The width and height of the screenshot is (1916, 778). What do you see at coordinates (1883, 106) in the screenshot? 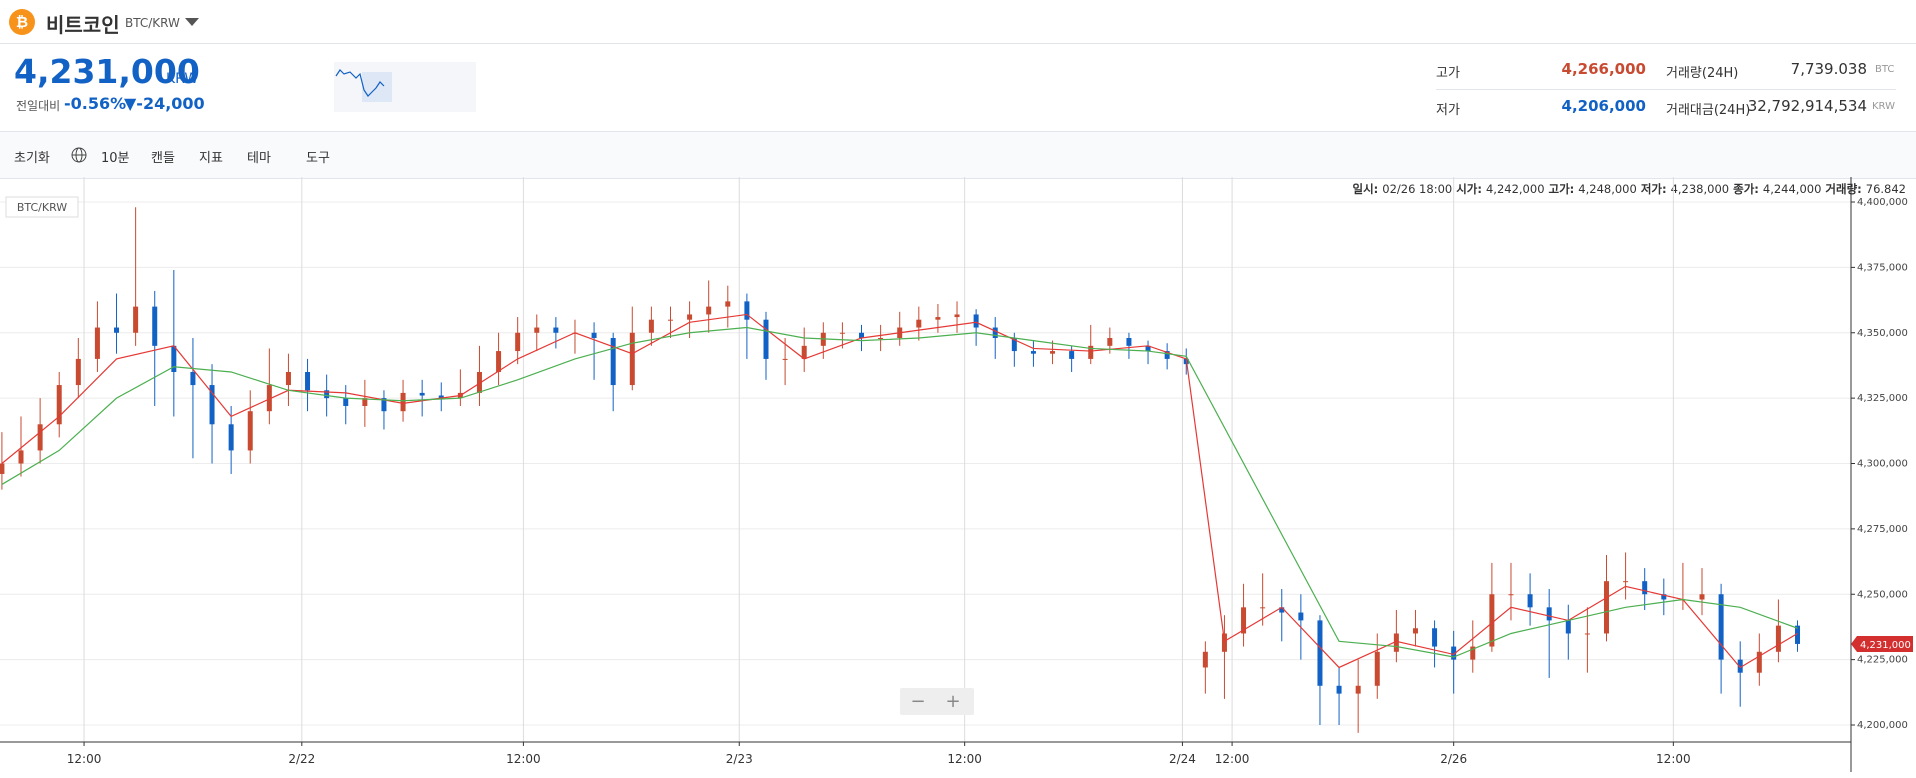
I see `amount-unit: KRW` at bounding box center [1883, 106].